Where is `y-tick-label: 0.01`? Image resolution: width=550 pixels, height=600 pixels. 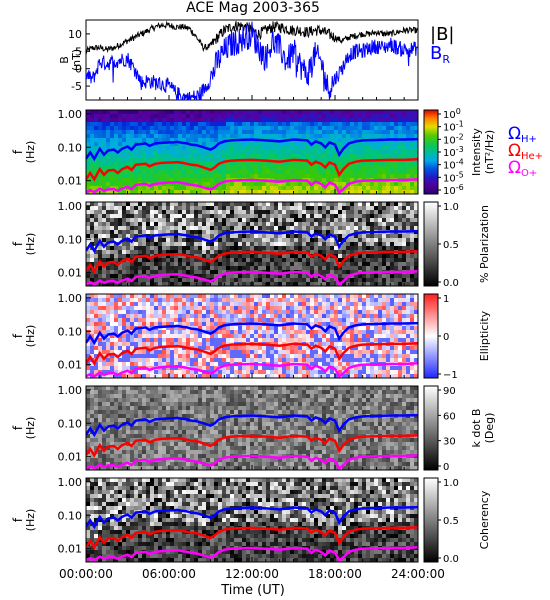
y-tick-label: 0.01 is located at coordinates (70, 181).